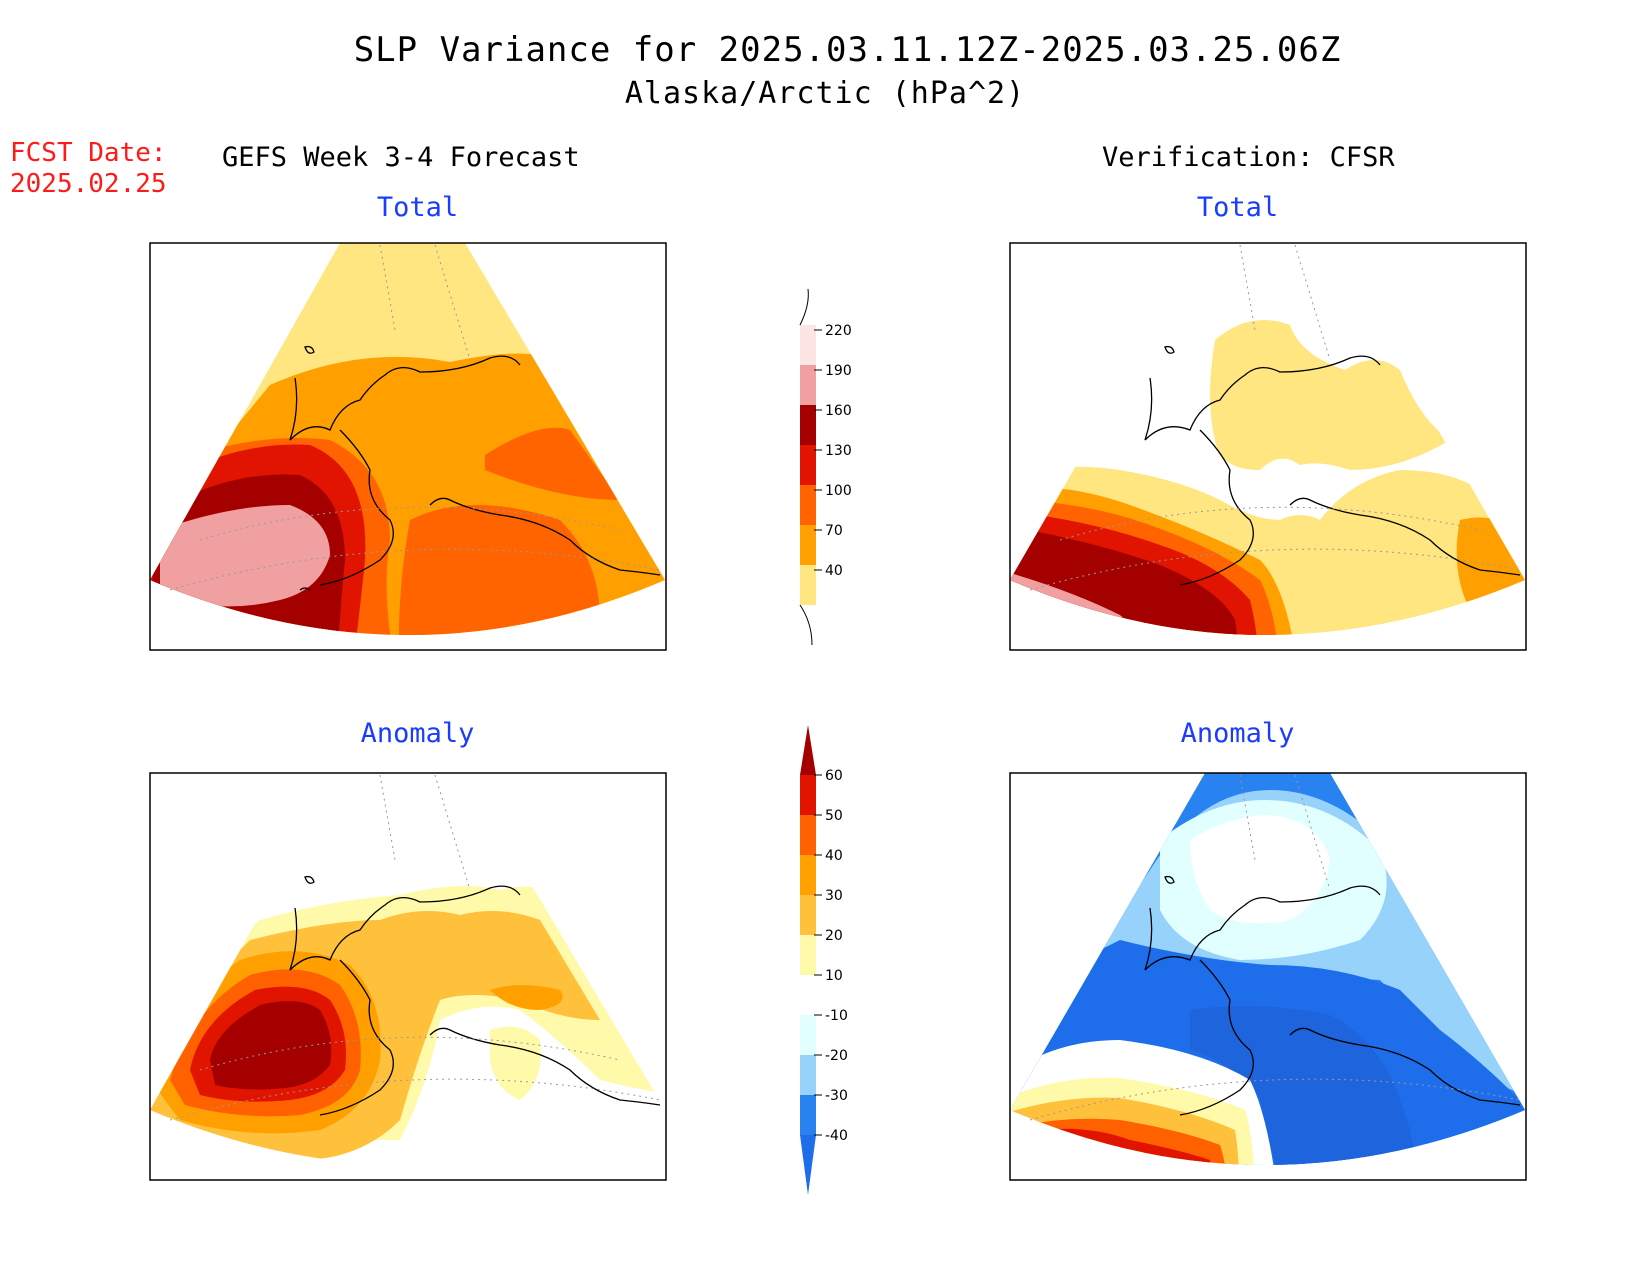 Image resolution: width=1650 pixels, height=1275 pixels. What do you see at coordinates (417, 207) in the screenshot?
I see `panel-title-forecast-total: Total` at bounding box center [417, 207].